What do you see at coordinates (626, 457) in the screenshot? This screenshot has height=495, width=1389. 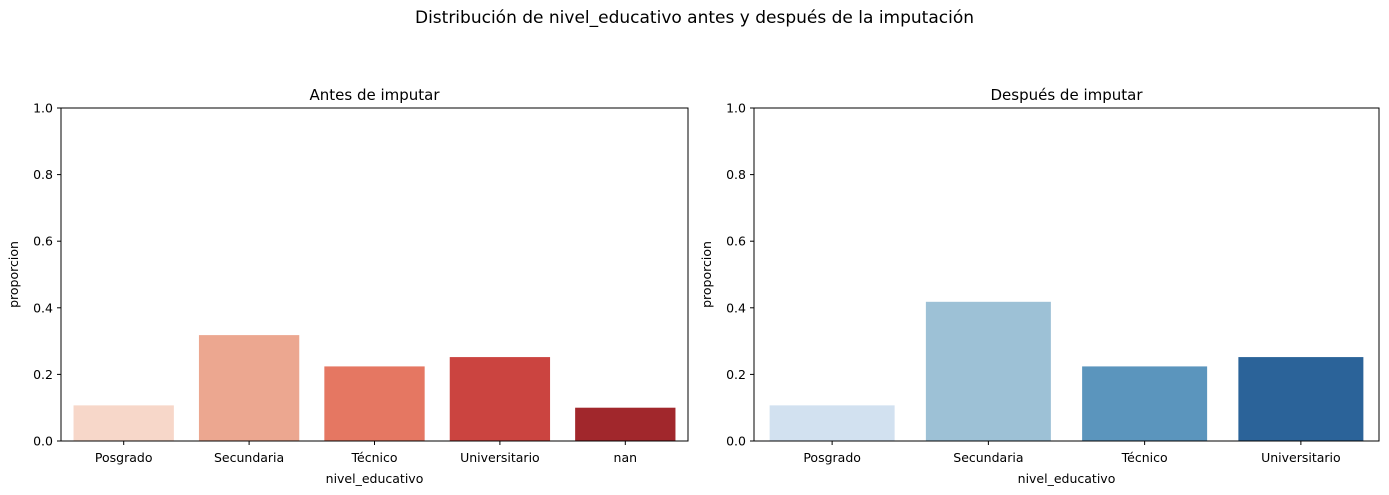 I see `x-tick-label: nan` at bounding box center [626, 457].